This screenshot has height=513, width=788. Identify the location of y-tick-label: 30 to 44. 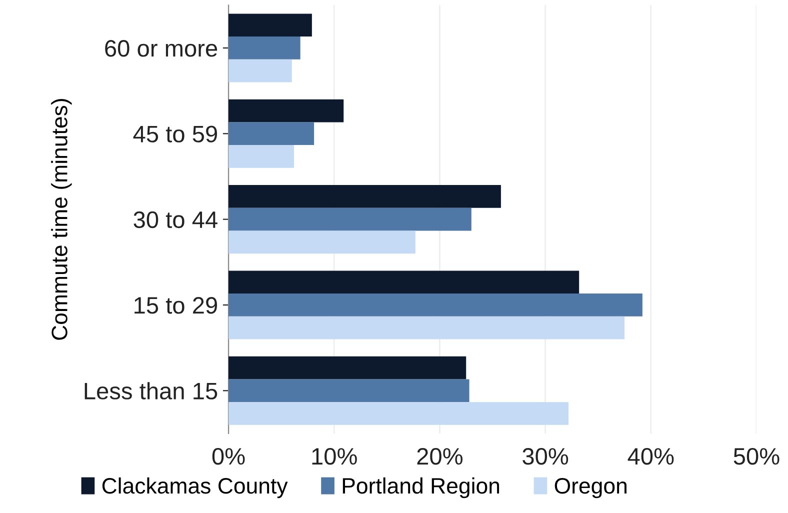
(176, 219).